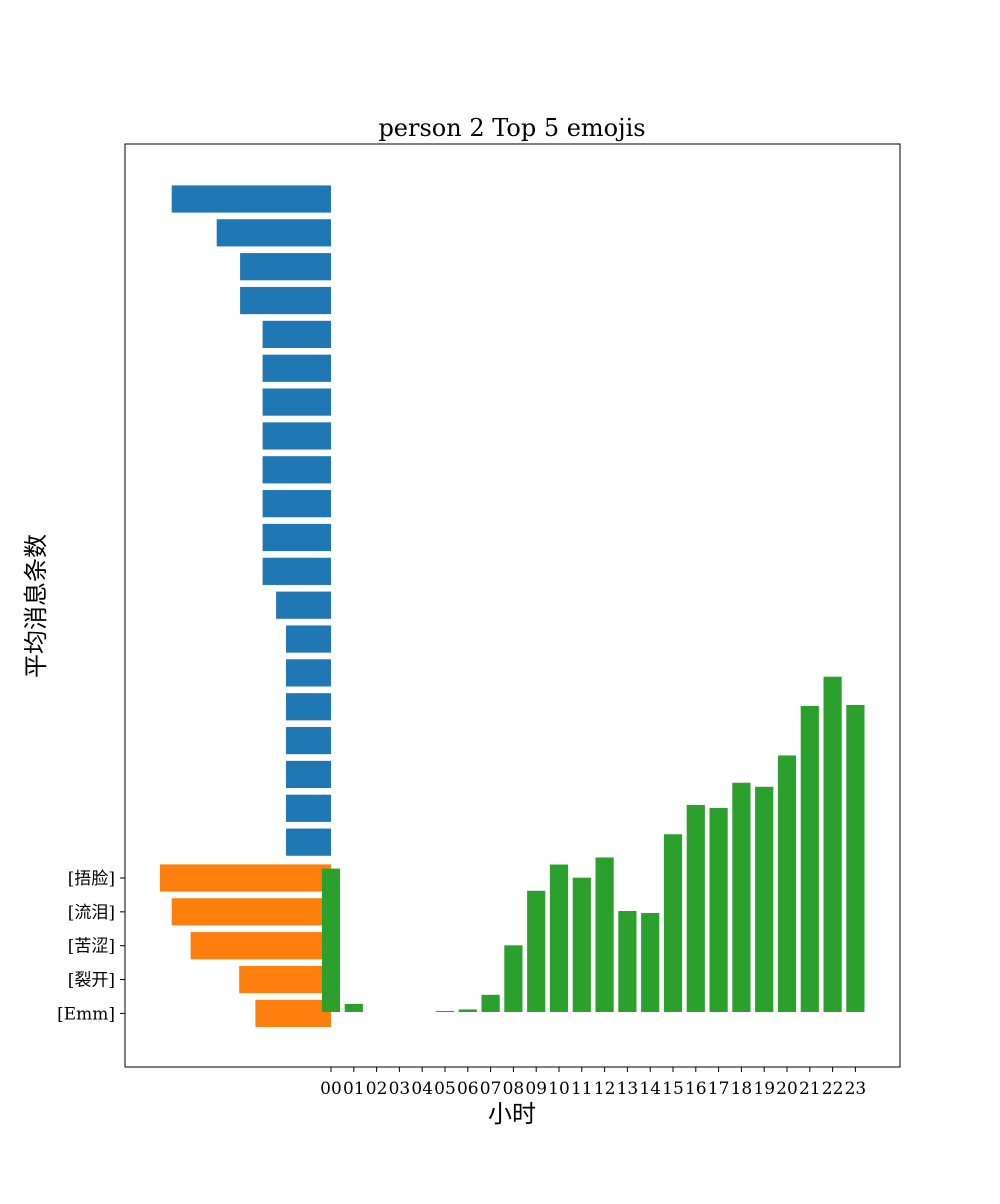 This screenshot has width=1000, height=1204. What do you see at coordinates (673, 1089) in the screenshot?
I see `x-tick-label-15: 15` at bounding box center [673, 1089].